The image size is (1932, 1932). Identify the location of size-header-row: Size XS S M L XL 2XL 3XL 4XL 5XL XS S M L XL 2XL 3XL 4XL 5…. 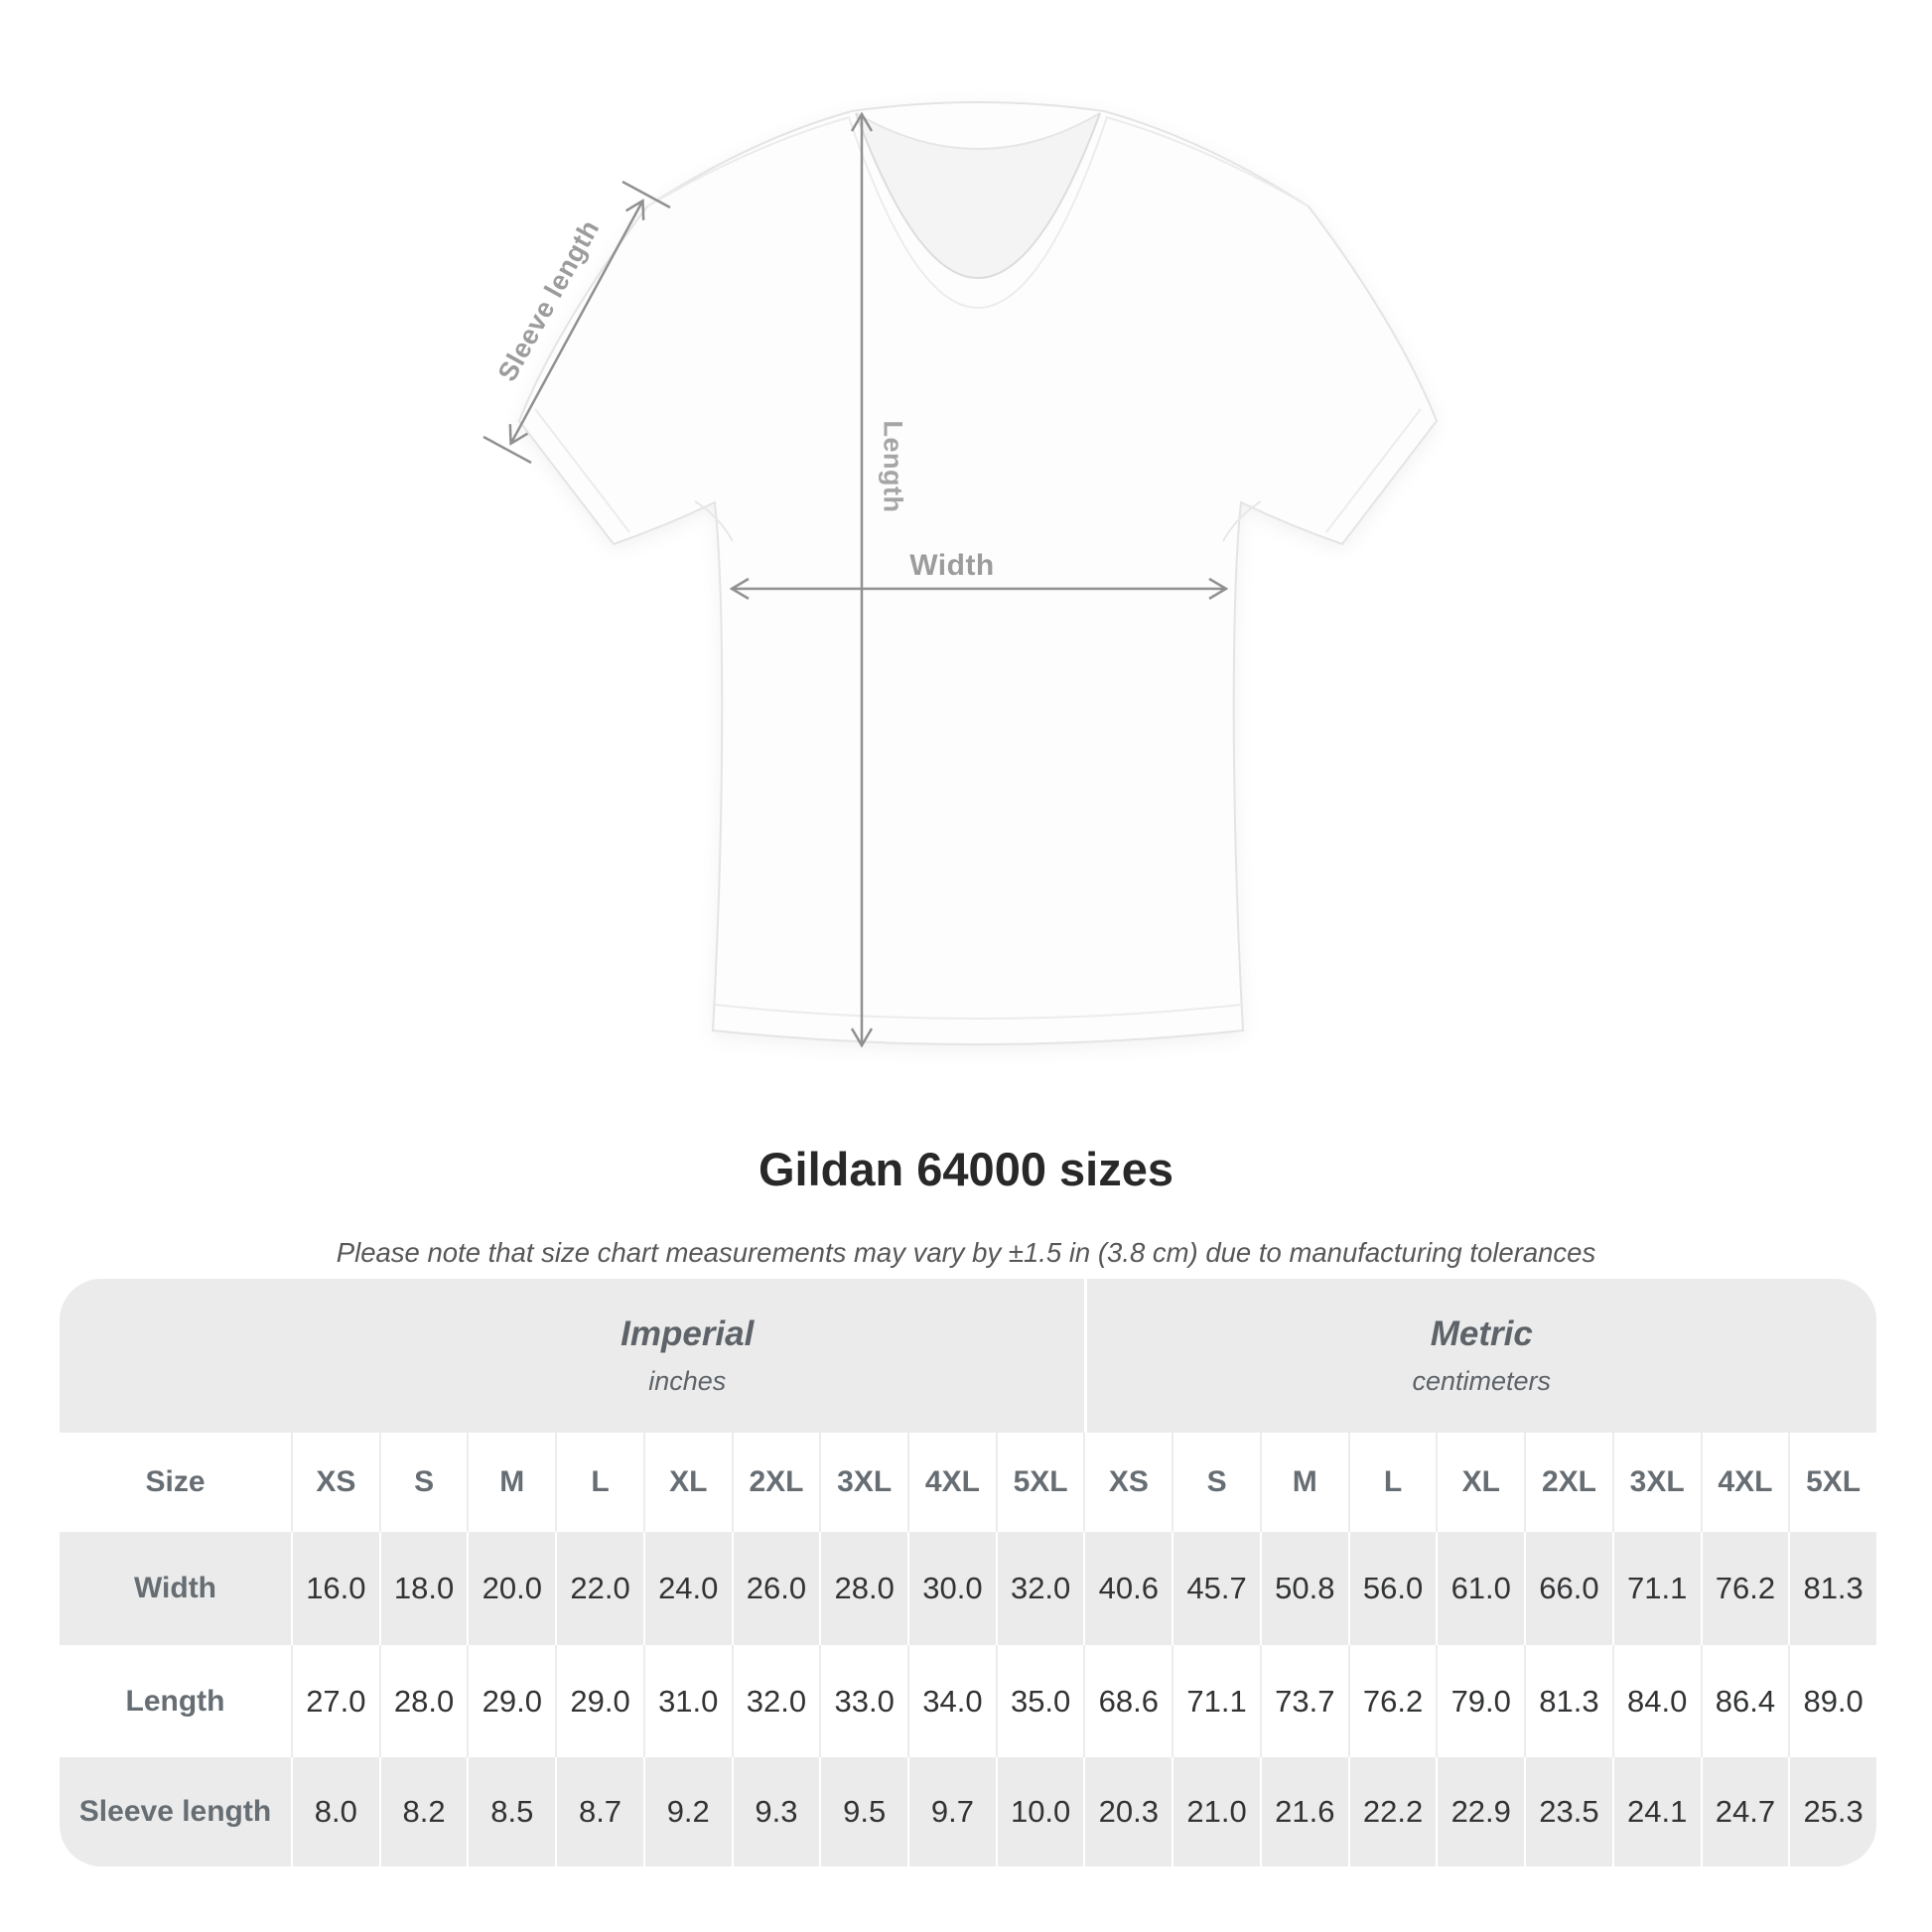
(968, 1483).